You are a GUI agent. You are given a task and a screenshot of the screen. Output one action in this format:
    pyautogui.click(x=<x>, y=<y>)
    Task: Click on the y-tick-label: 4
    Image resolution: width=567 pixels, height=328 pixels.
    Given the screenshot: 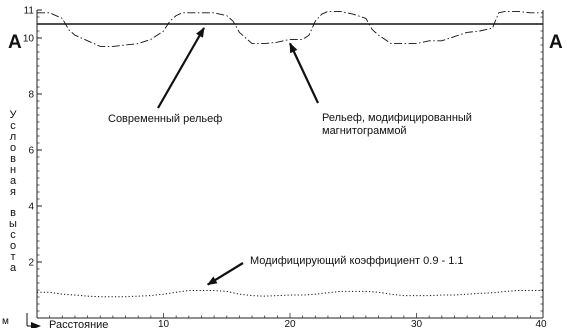 What is the action you would take?
    pyautogui.click(x=31, y=207)
    